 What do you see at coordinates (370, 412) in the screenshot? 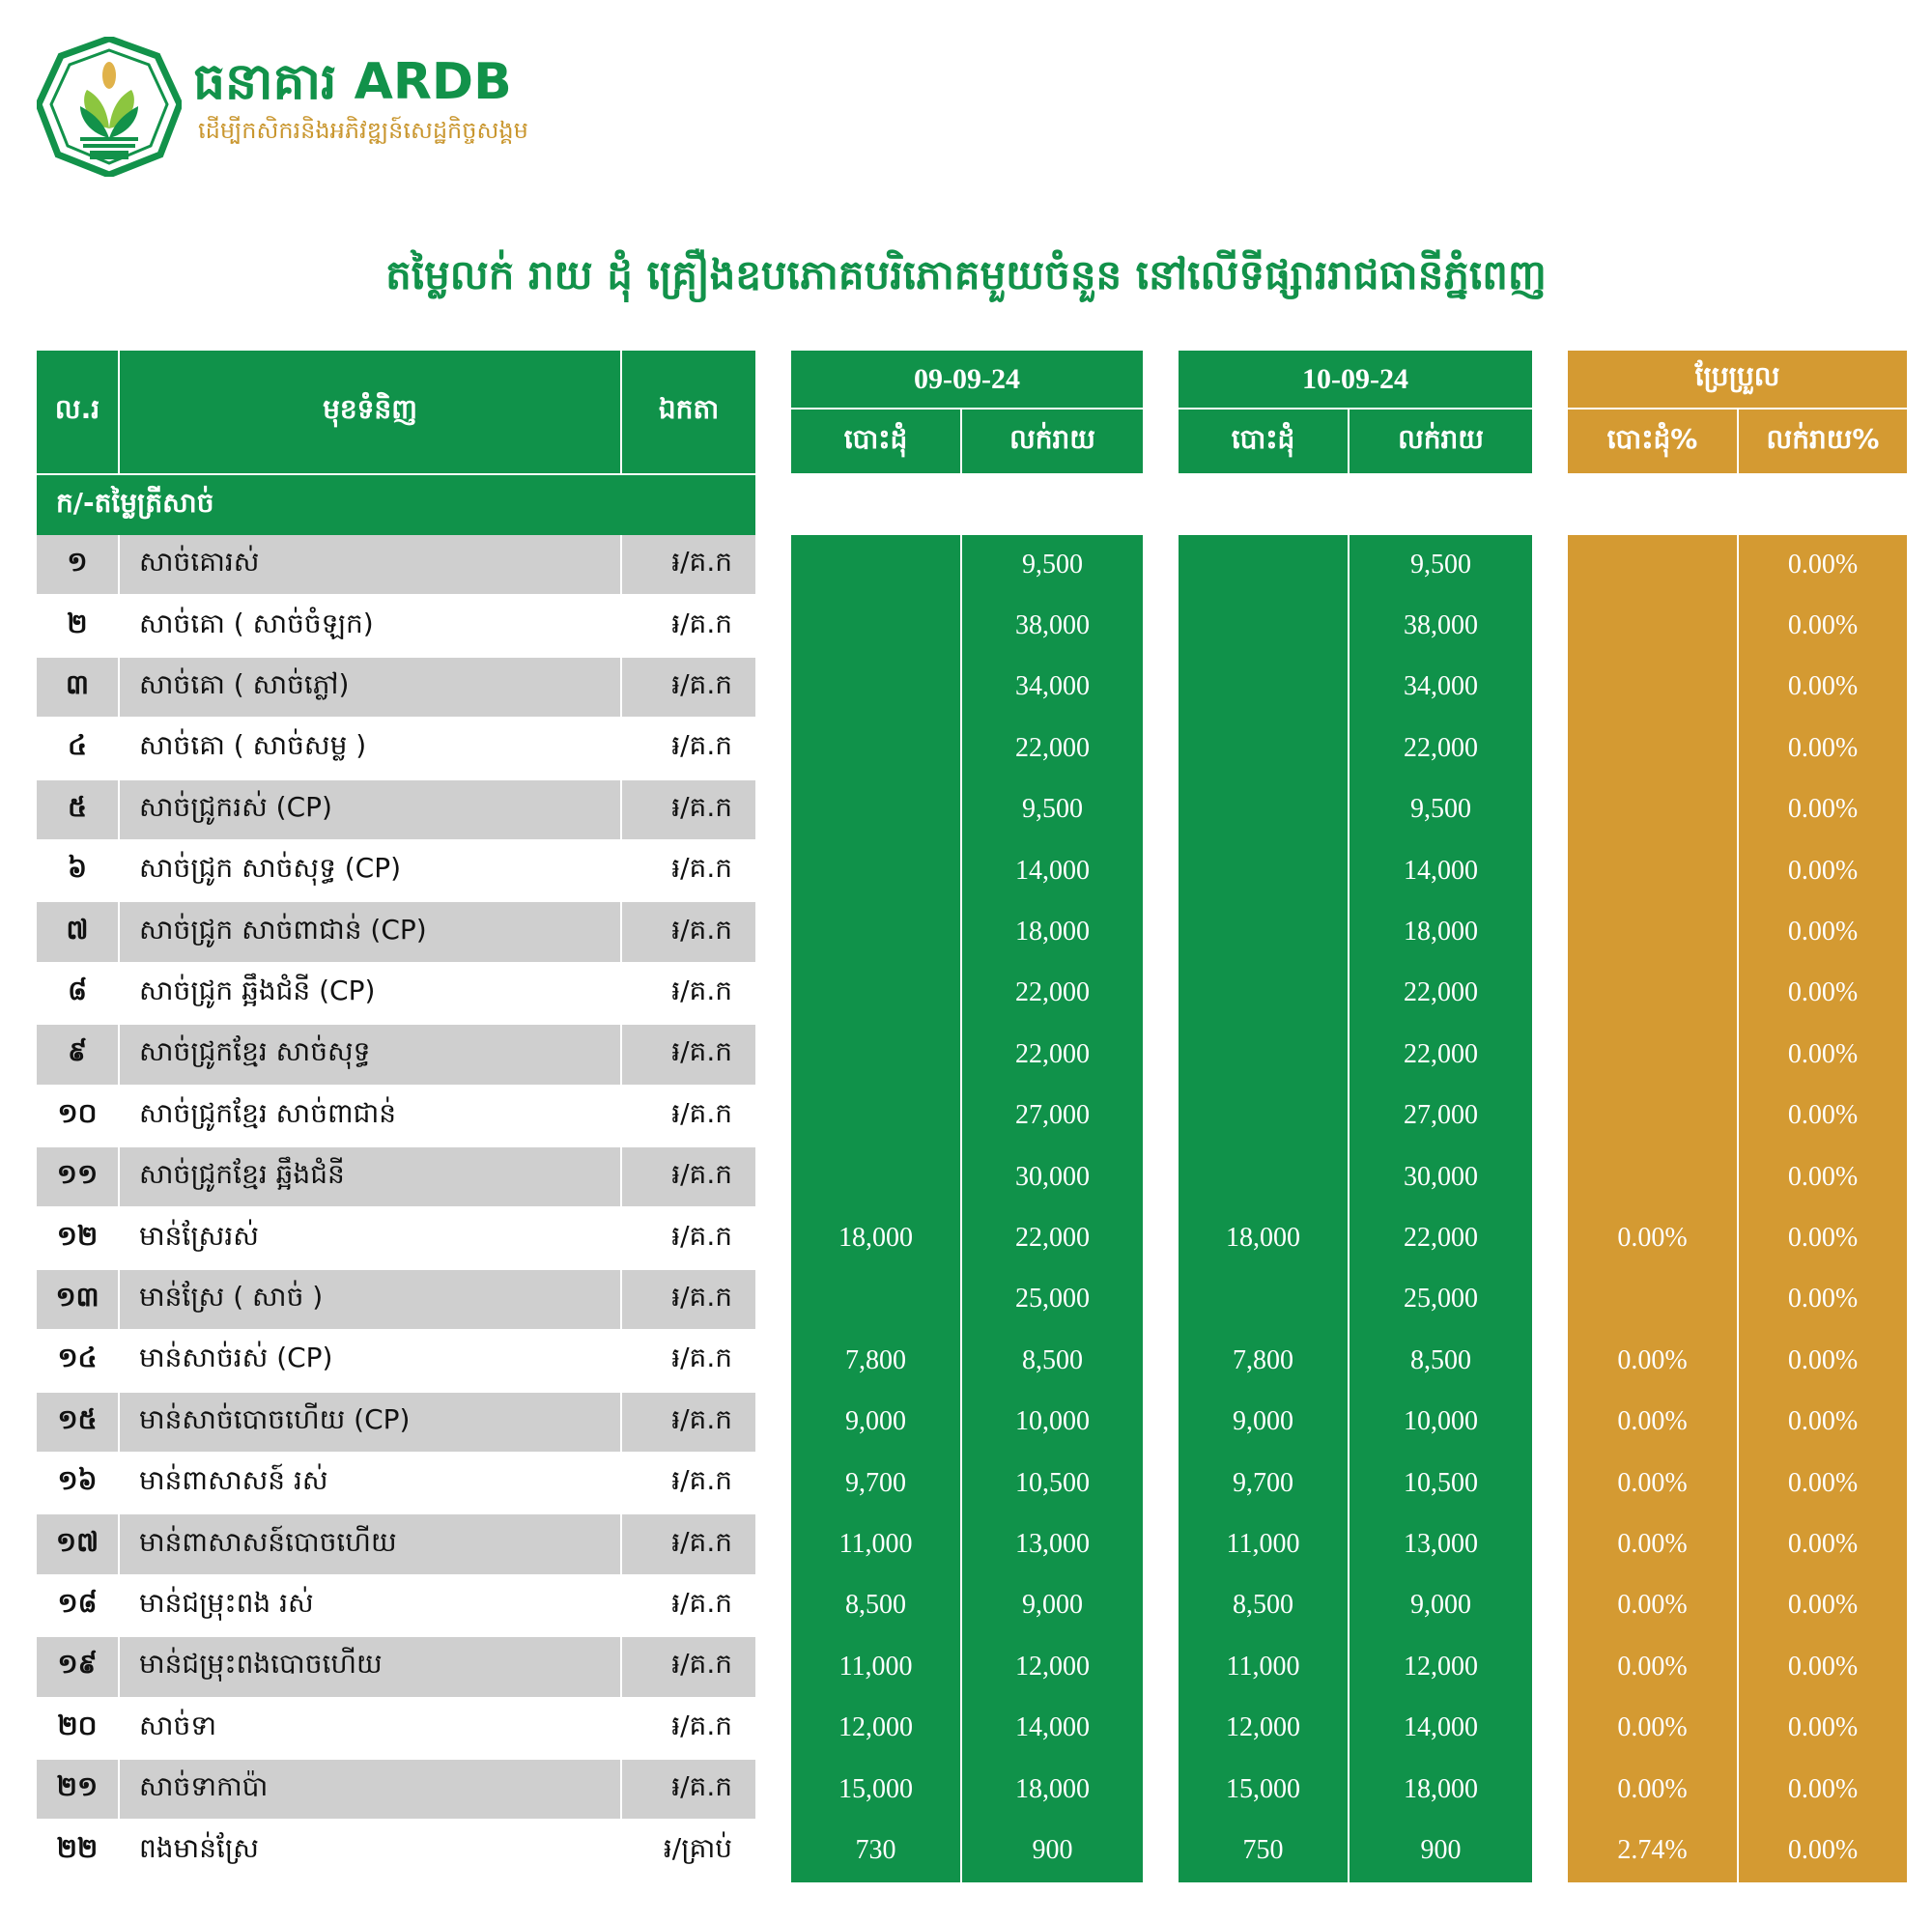
I see `header-item: មុខទំនិញ` at bounding box center [370, 412].